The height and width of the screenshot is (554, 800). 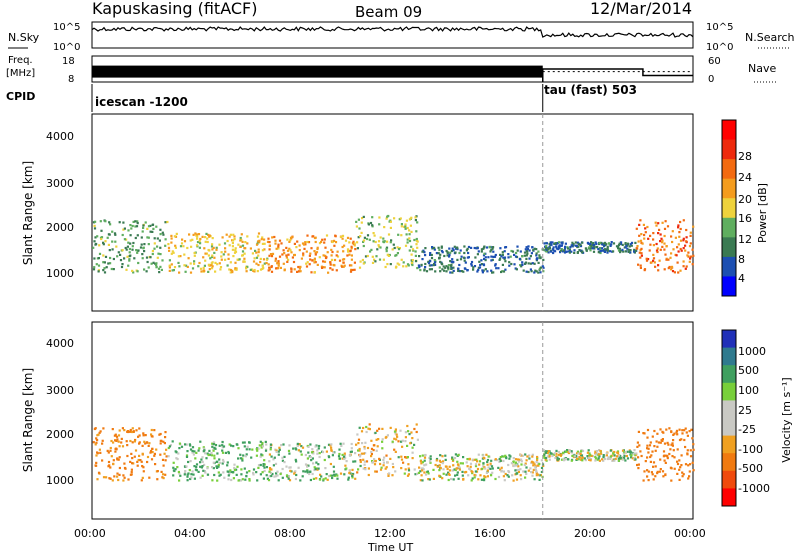 What do you see at coordinates (174, 9) in the screenshot?
I see `station-title: Kapuskasing (fitACF)` at bounding box center [174, 9].